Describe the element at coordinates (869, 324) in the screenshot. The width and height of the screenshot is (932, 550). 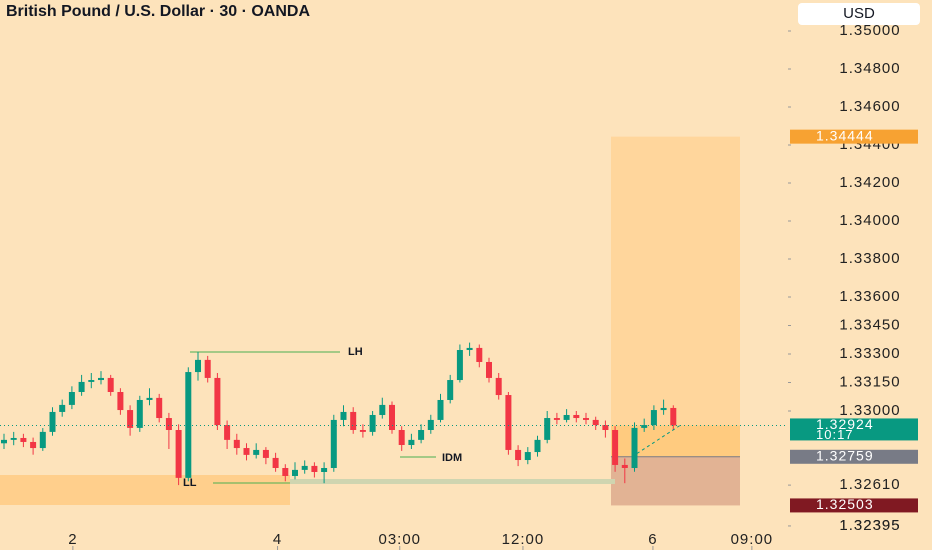
I see `y-tick-label: 1.33450` at that location.